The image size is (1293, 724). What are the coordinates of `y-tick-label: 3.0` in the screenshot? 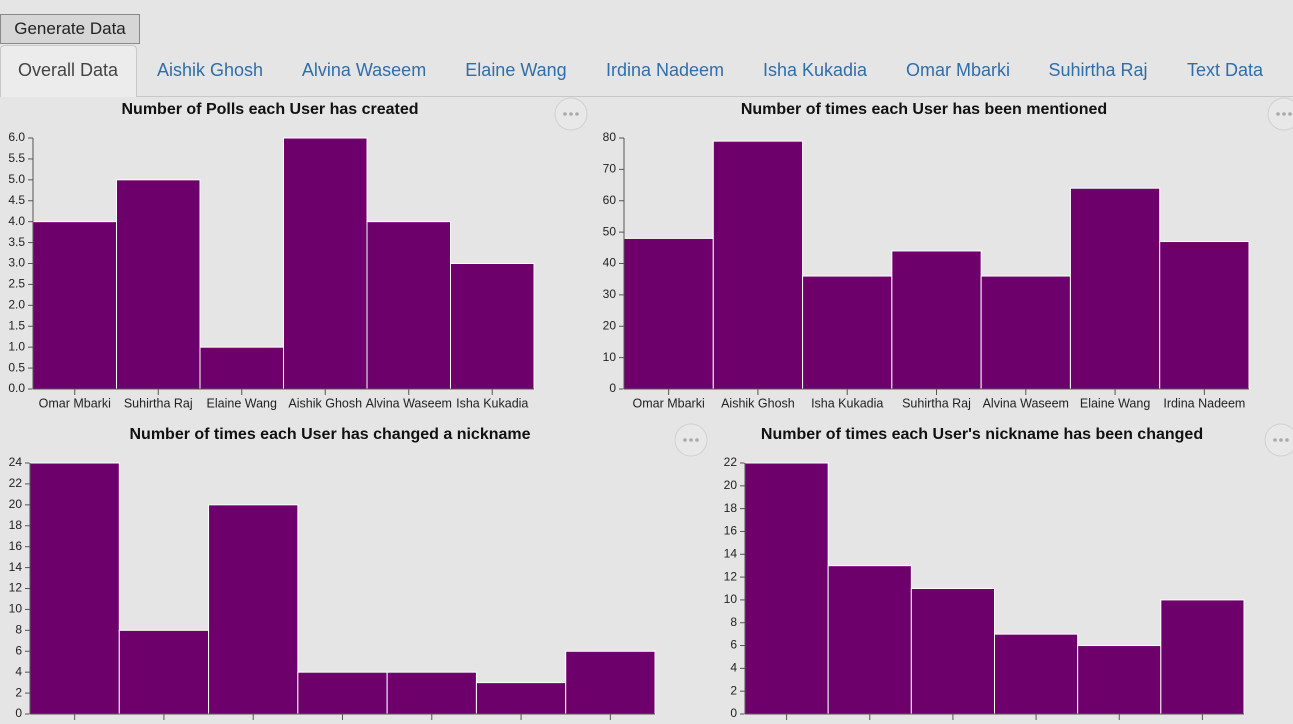 It's located at (16, 263).